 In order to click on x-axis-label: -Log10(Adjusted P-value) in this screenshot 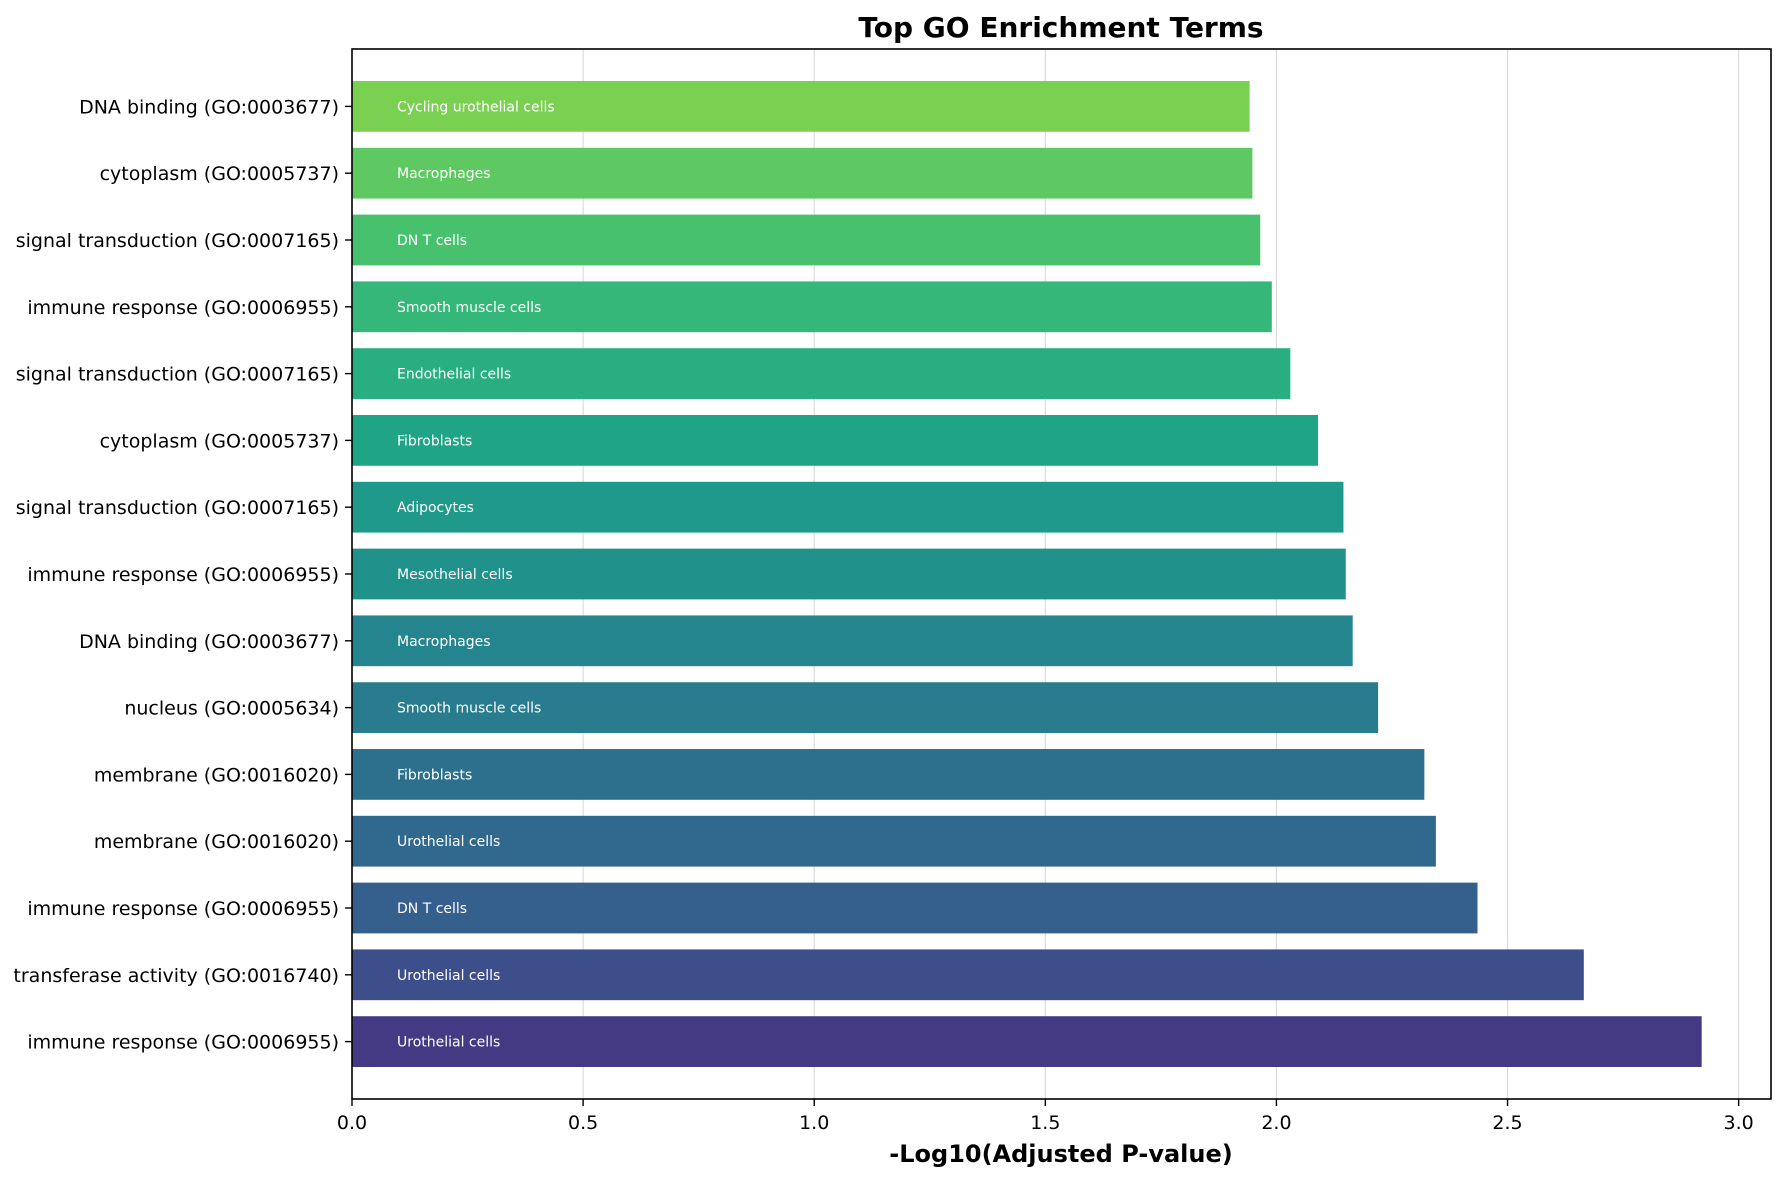, I will do `click(1060, 1154)`.